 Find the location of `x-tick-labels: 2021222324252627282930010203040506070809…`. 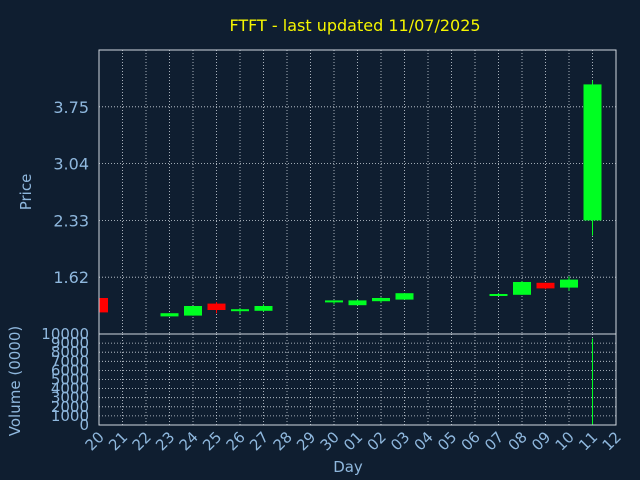

x-tick-labels: 2021222324252627282930010203040506070809… is located at coordinates (353, 441).